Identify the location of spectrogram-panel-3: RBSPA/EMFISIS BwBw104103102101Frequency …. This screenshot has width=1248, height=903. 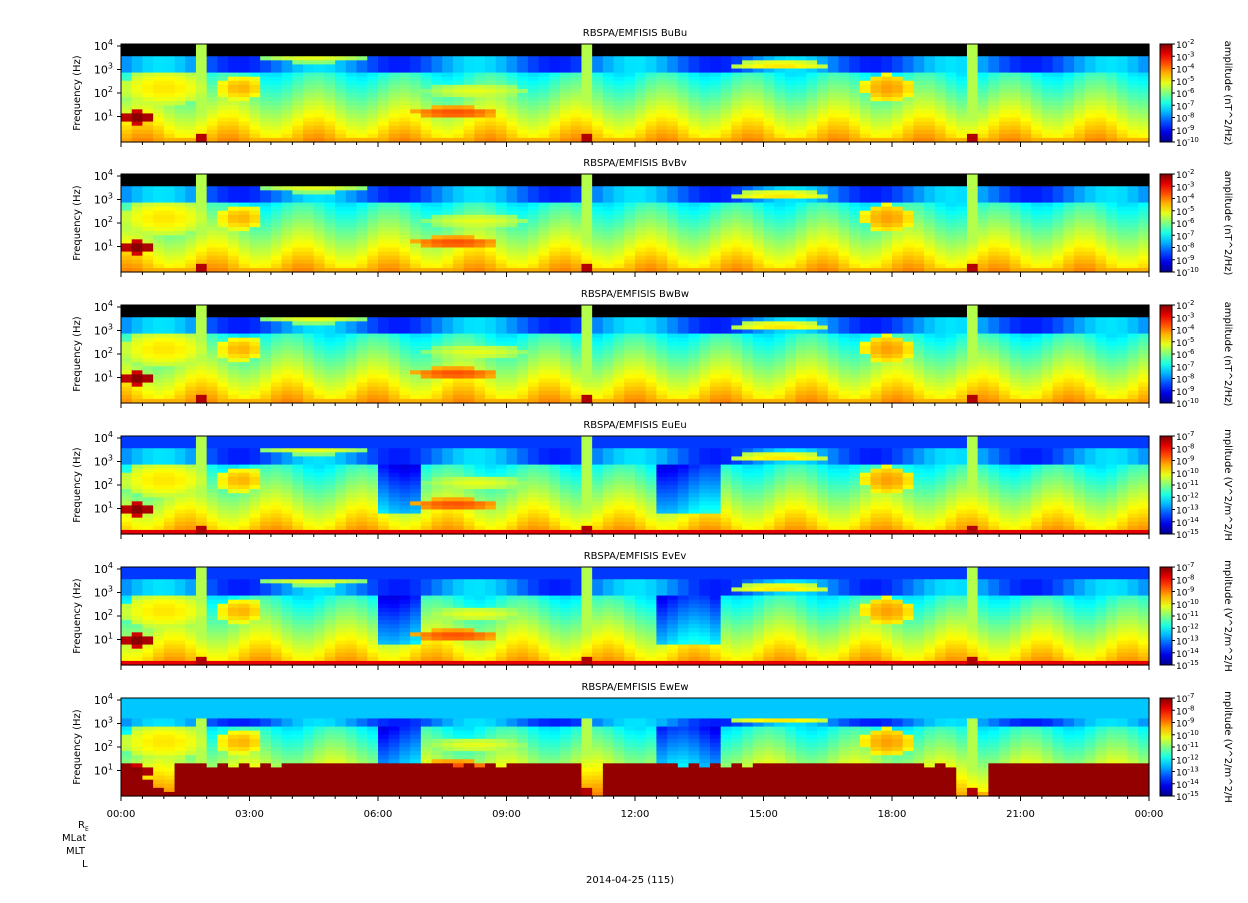
(652, 349).